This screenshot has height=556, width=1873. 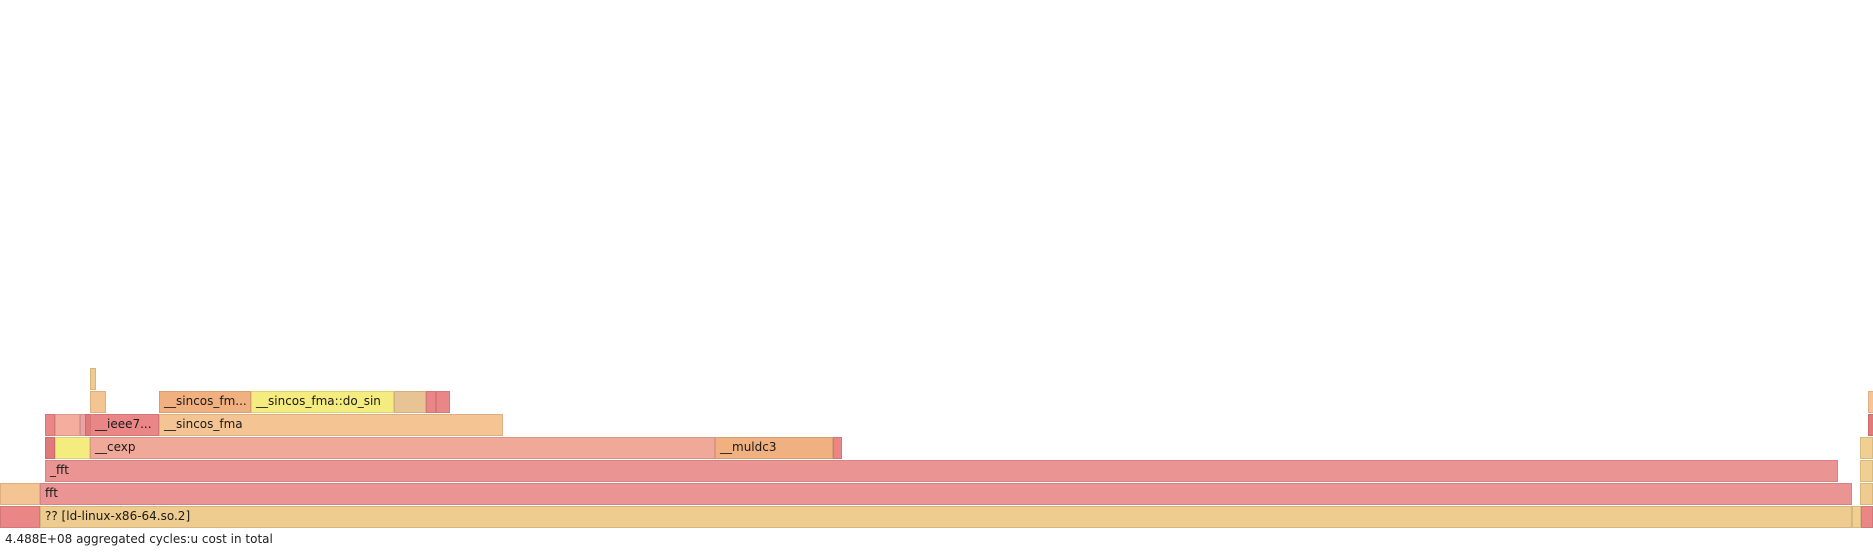 What do you see at coordinates (51, 493) in the screenshot?
I see `flame-frame-label: fft` at bounding box center [51, 493].